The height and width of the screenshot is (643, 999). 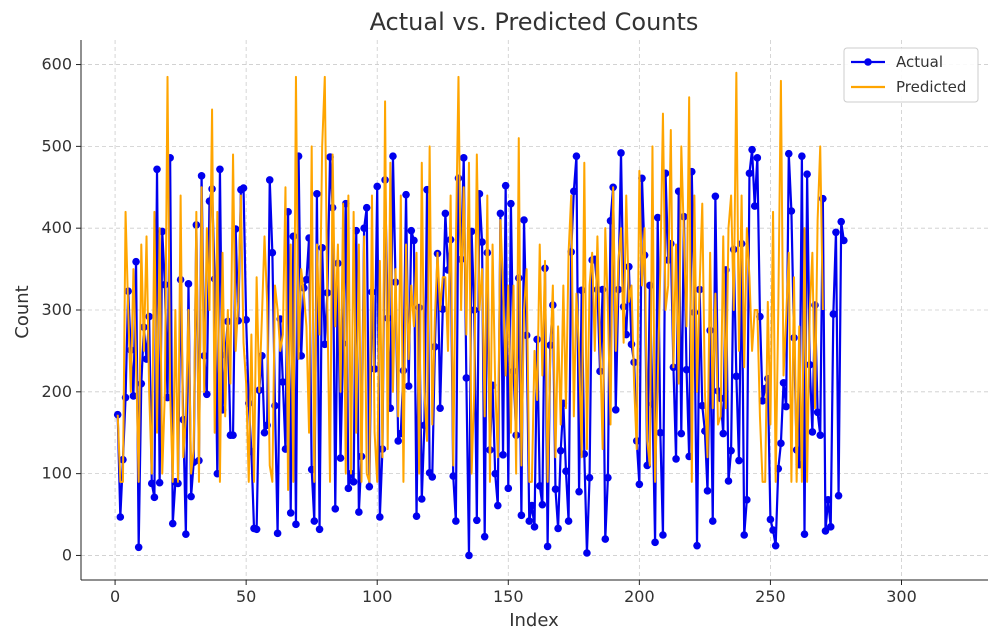 I want to click on y-axis-title: Count, so click(x=22, y=311).